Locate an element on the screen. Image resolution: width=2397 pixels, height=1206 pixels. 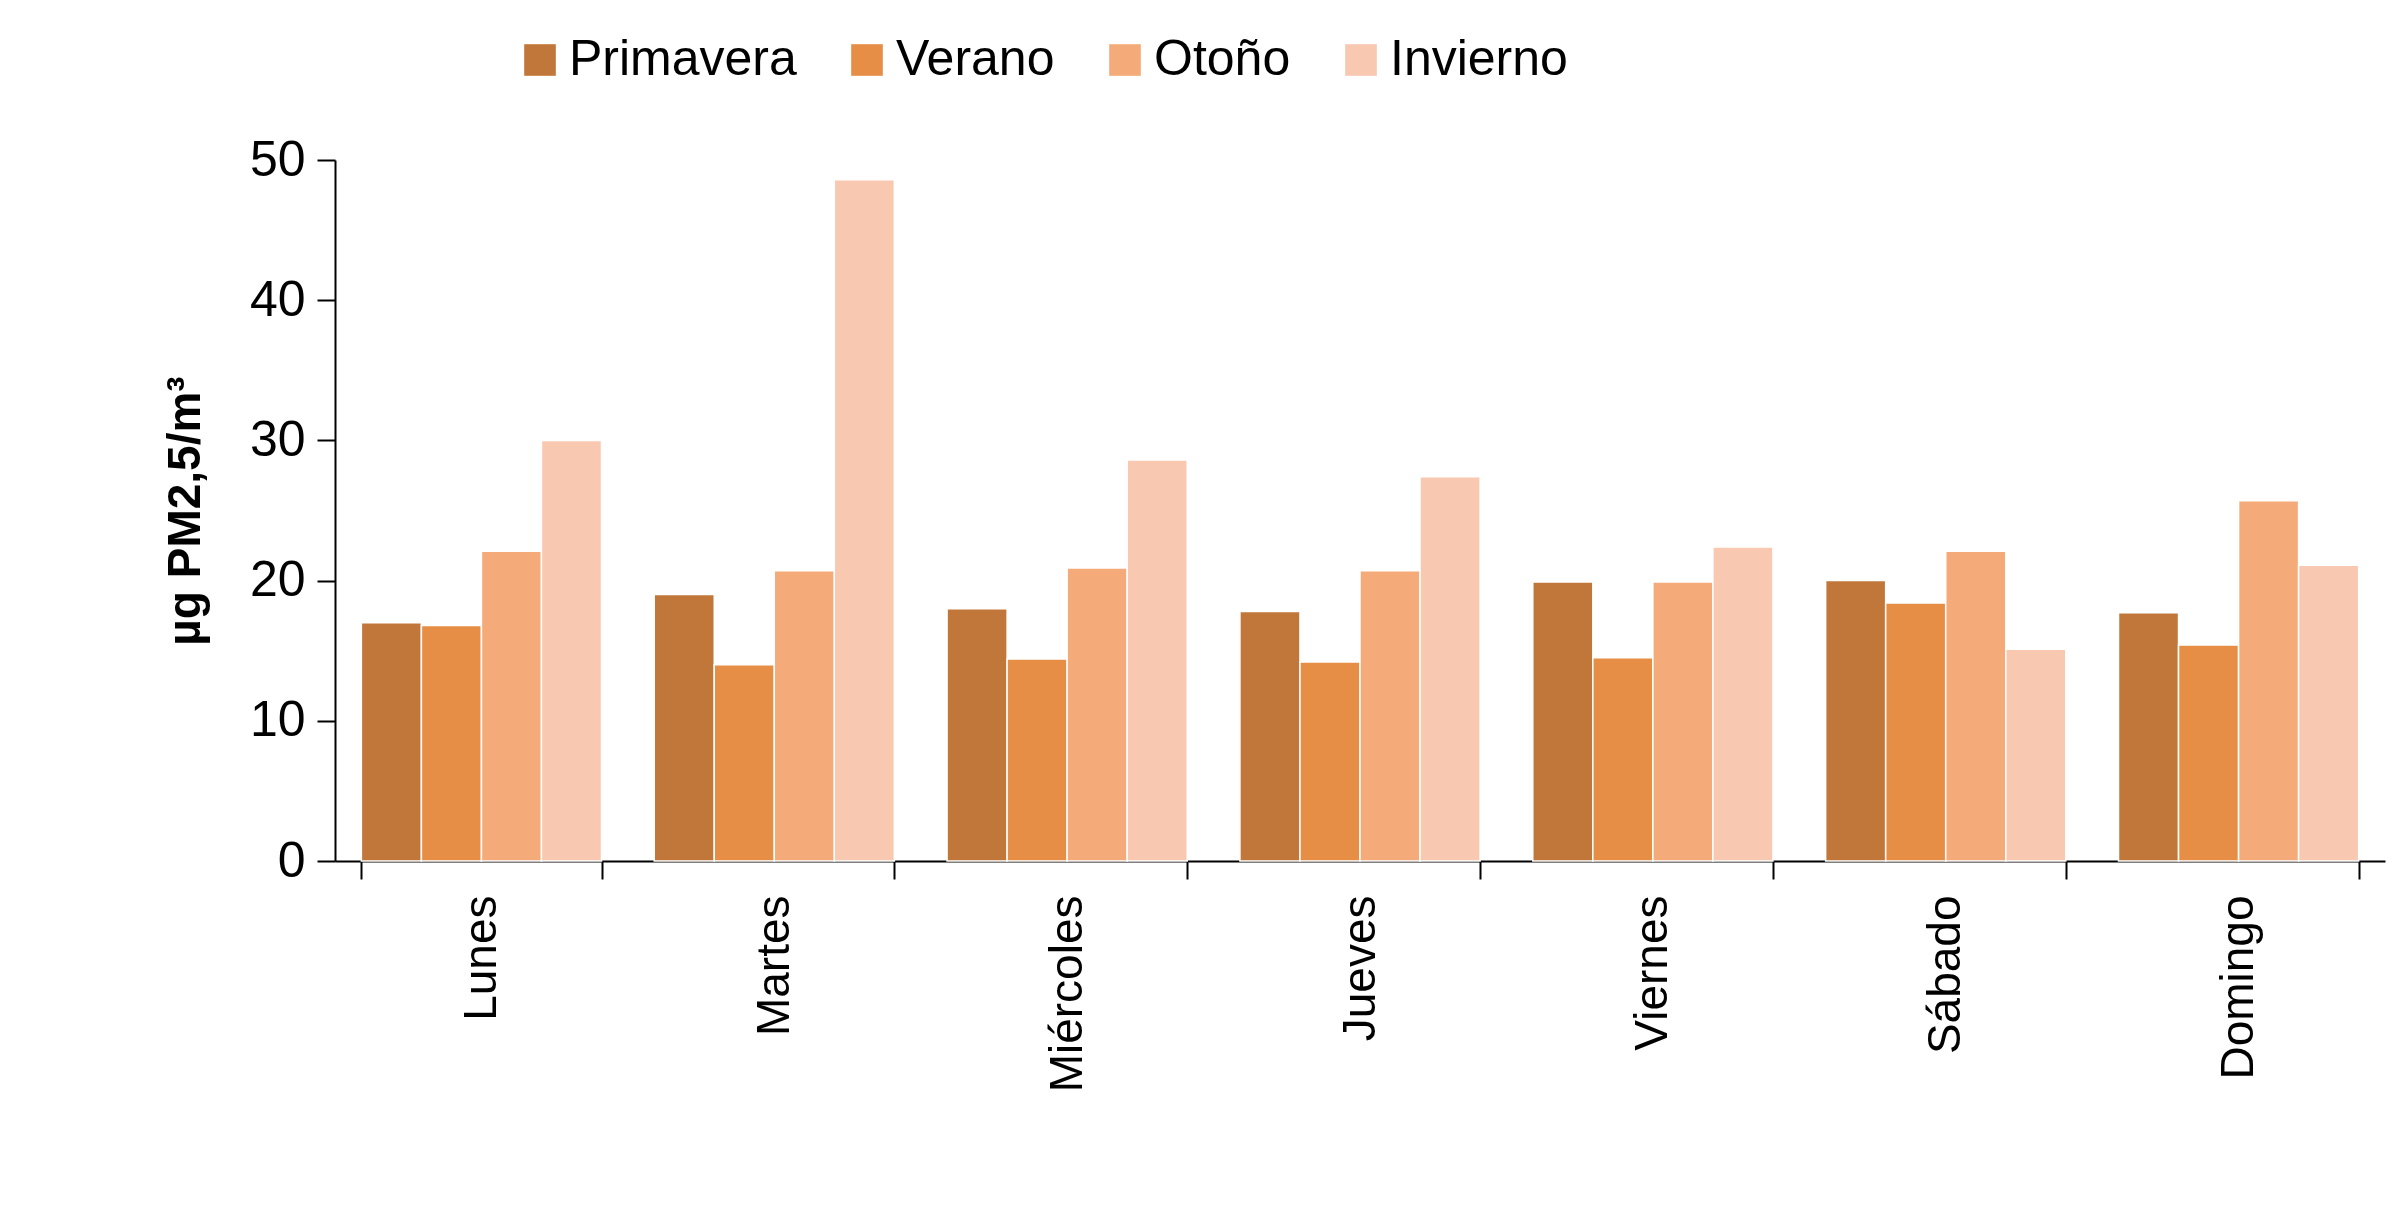
x-tick-label: Domingo is located at coordinates (2237, 987).